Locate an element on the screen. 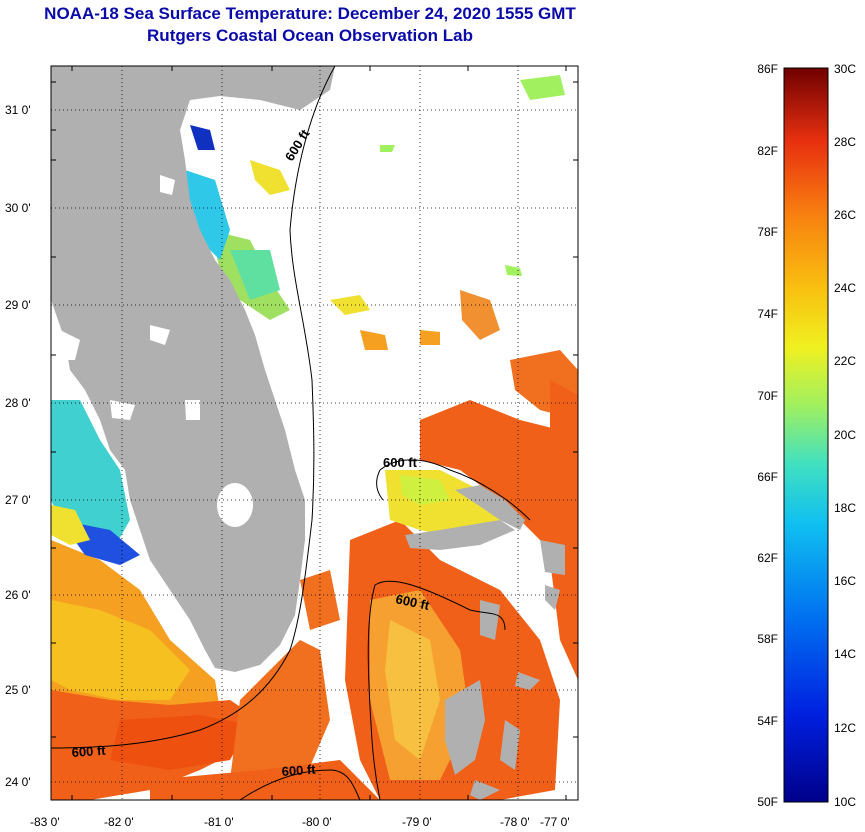 This screenshot has height=832, width=865. lon-label-78: -78 0' is located at coordinates (515, 822).